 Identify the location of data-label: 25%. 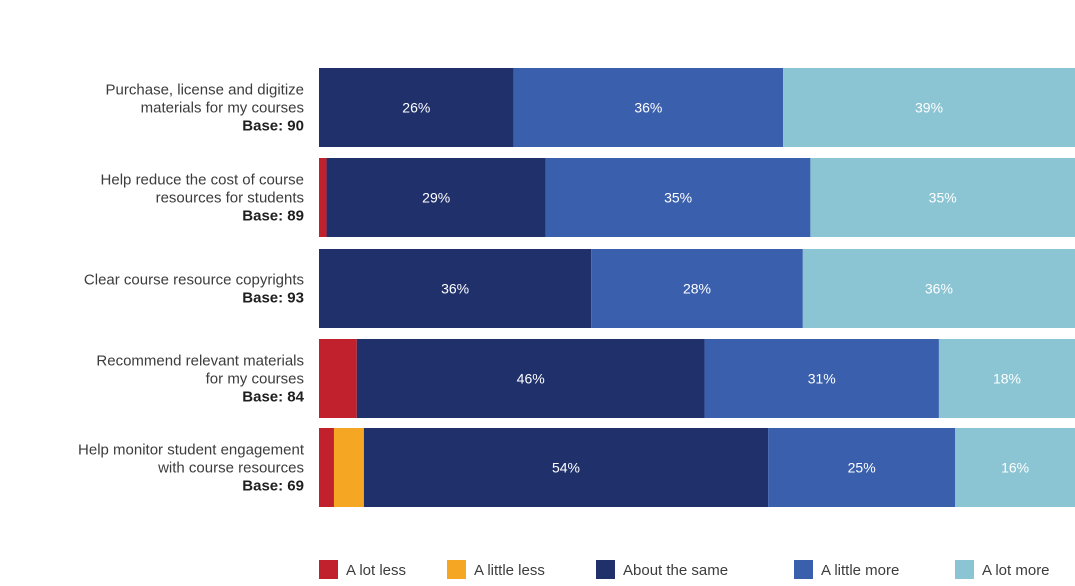
(862, 468).